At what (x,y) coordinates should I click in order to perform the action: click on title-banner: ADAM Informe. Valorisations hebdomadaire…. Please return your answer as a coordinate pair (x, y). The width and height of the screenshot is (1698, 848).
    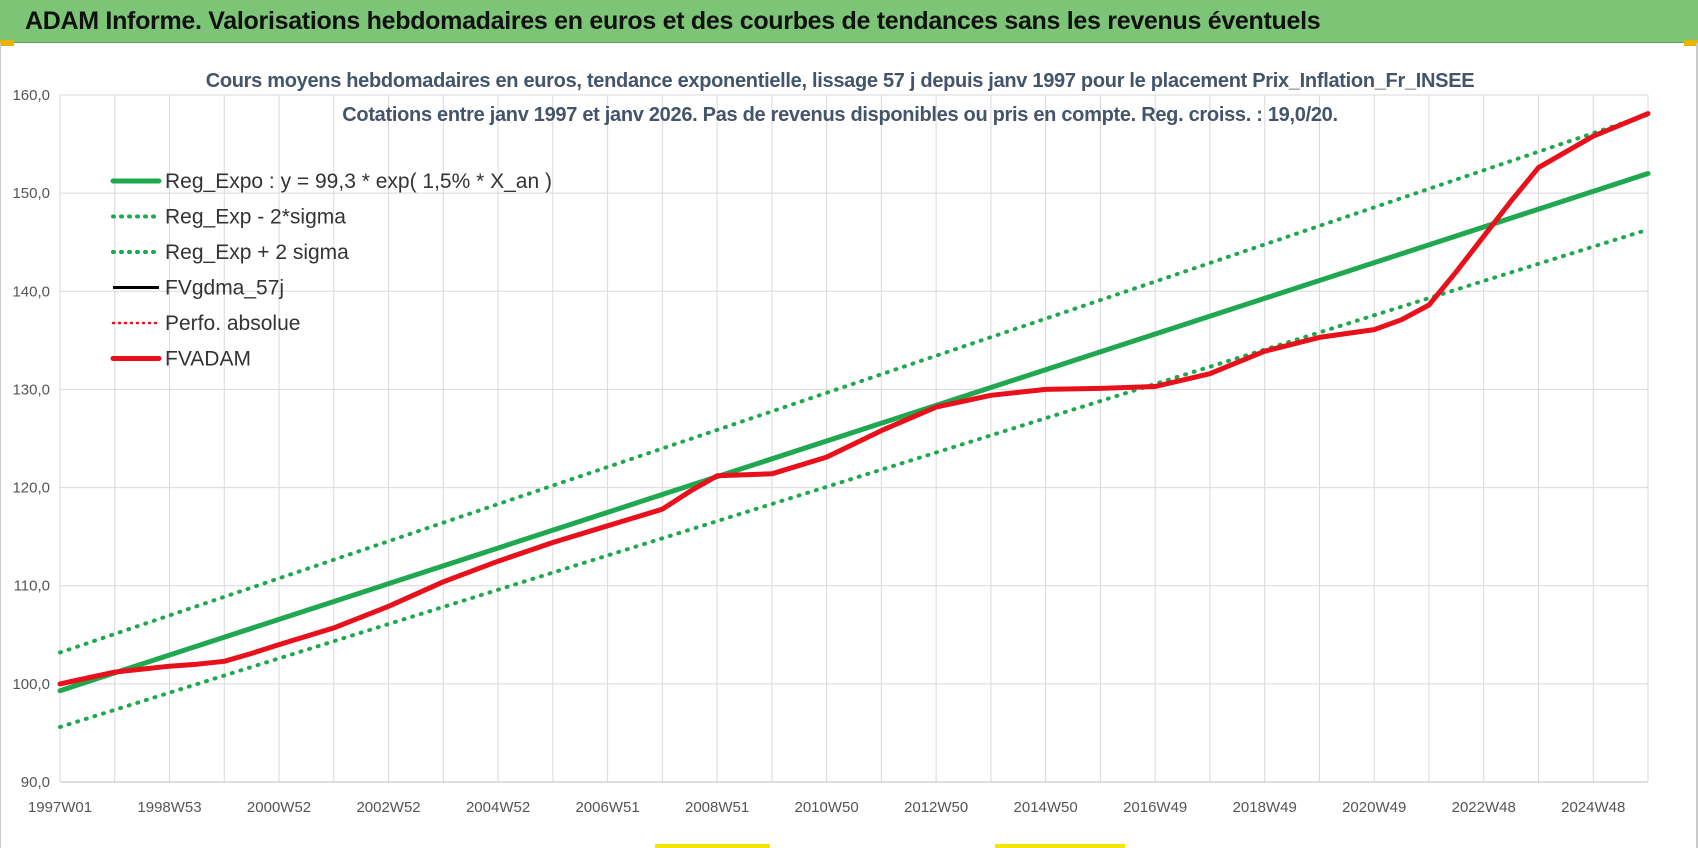
    Looking at the image, I should click on (849, 21).